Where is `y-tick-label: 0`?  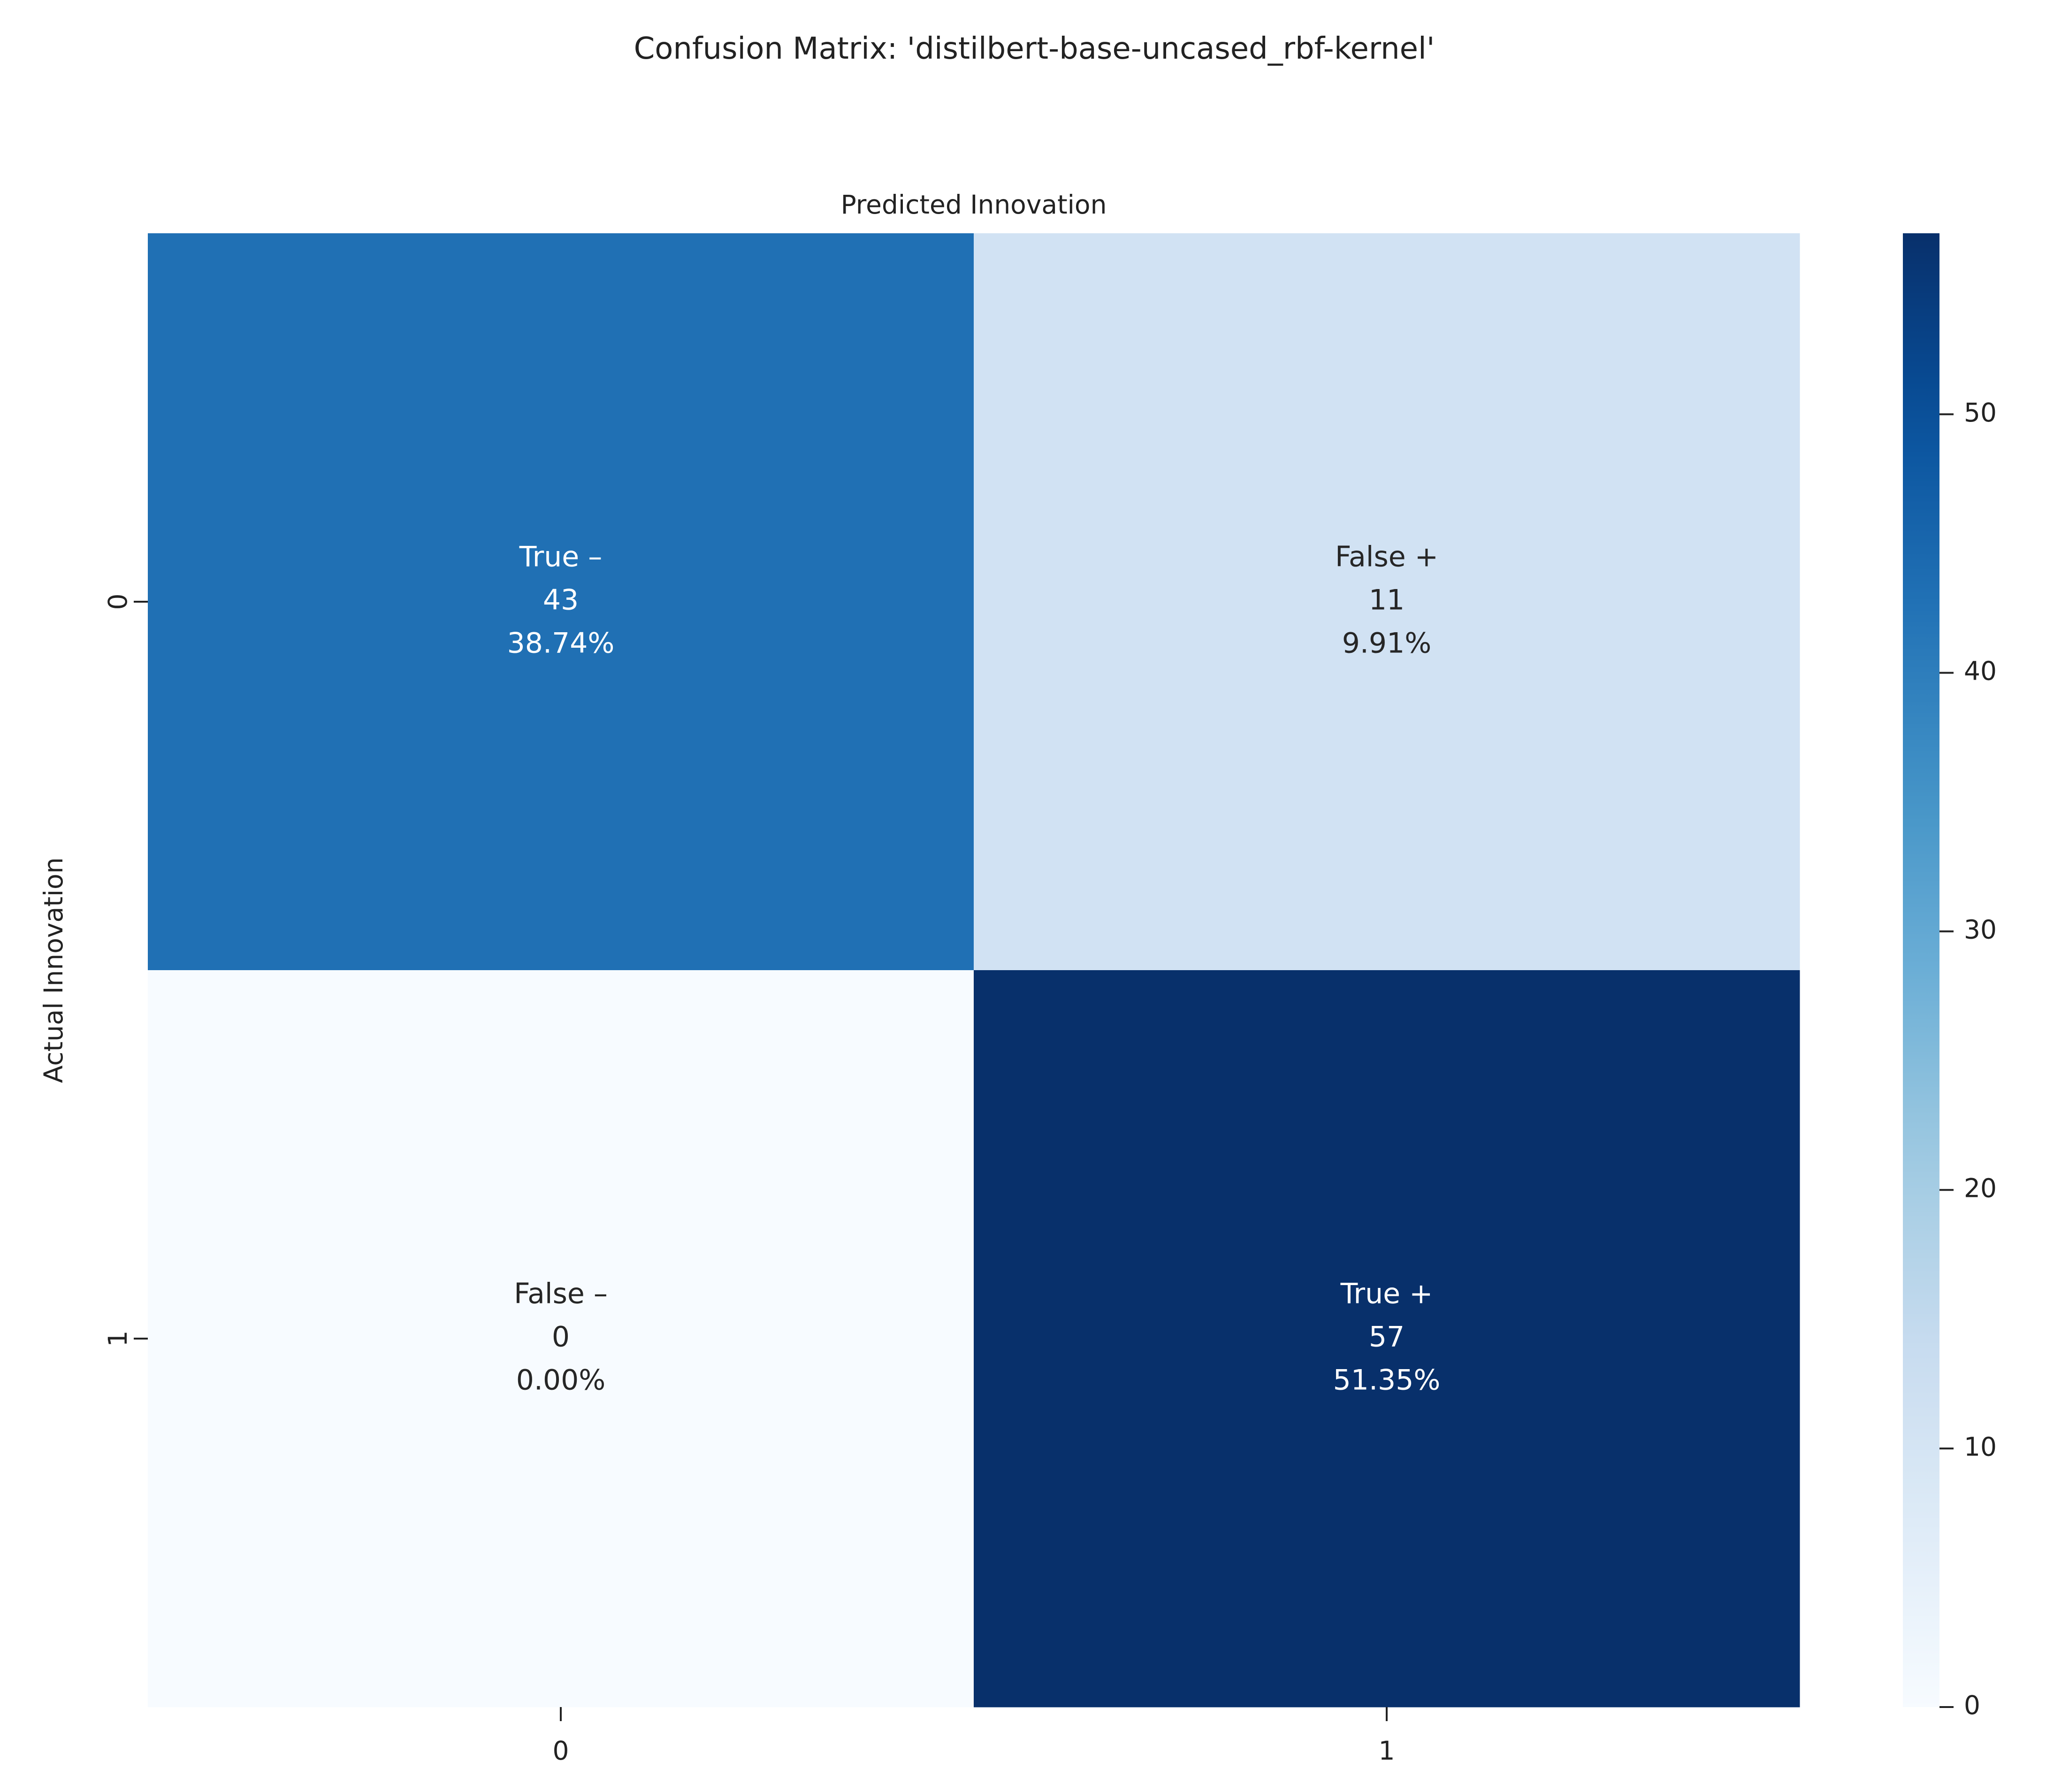
y-tick-label: 0 is located at coordinates (118, 602).